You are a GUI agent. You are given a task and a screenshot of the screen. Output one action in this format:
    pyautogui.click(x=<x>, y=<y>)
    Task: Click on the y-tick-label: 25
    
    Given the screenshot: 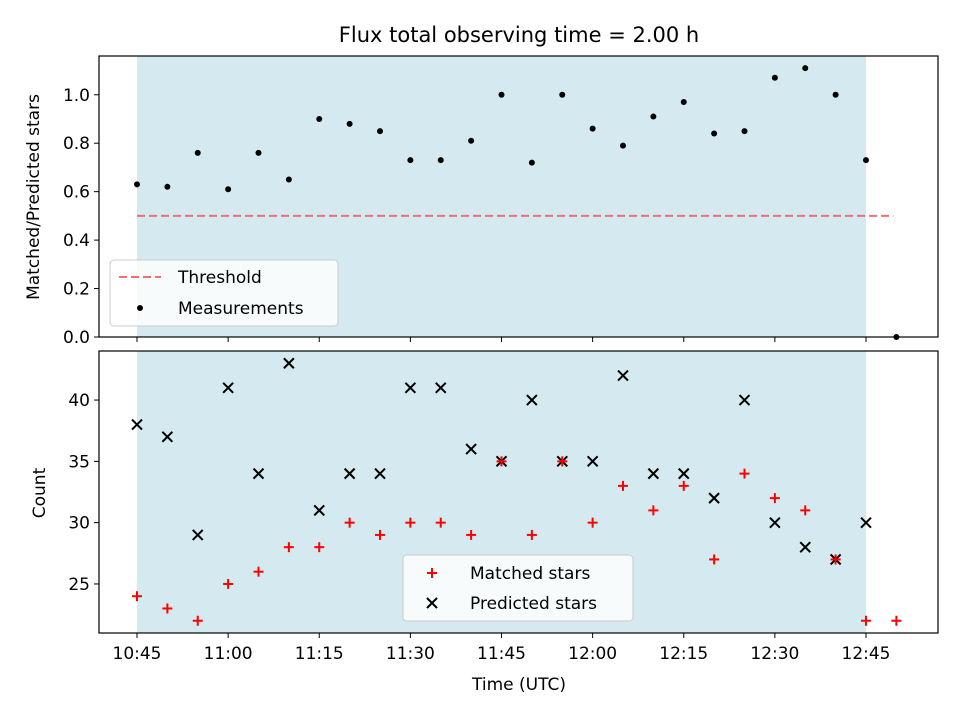 What is the action you would take?
    pyautogui.click(x=79, y=585)
    